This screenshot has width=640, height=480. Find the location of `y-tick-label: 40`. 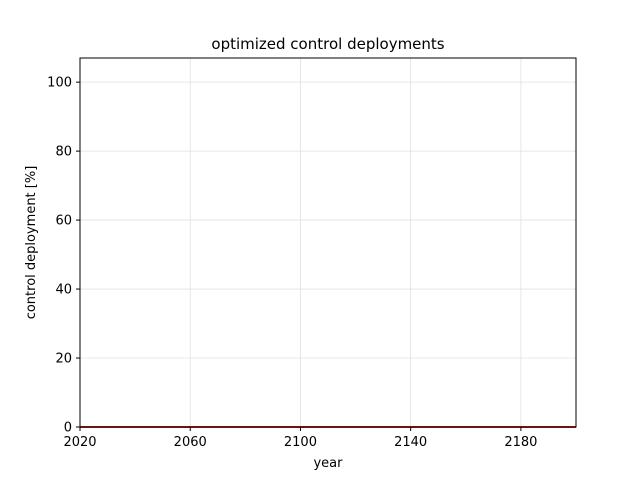

y-tick-label: 40 is located at coordinates (63, 290).